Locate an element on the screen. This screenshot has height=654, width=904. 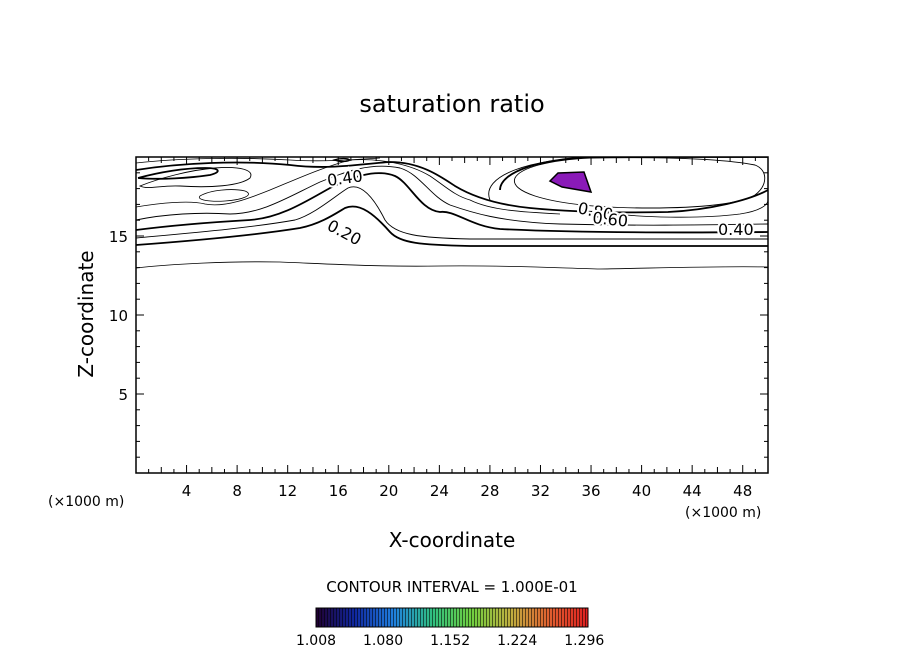
colorbar-stripes is located at coordinates (452, 617).